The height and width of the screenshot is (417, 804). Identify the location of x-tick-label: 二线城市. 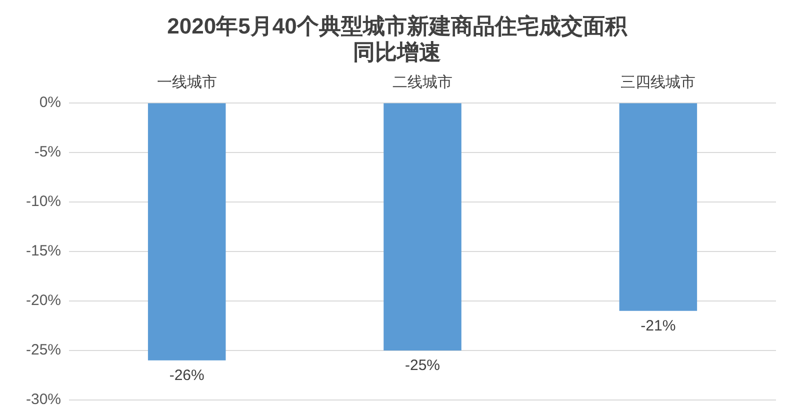
(422, 82).